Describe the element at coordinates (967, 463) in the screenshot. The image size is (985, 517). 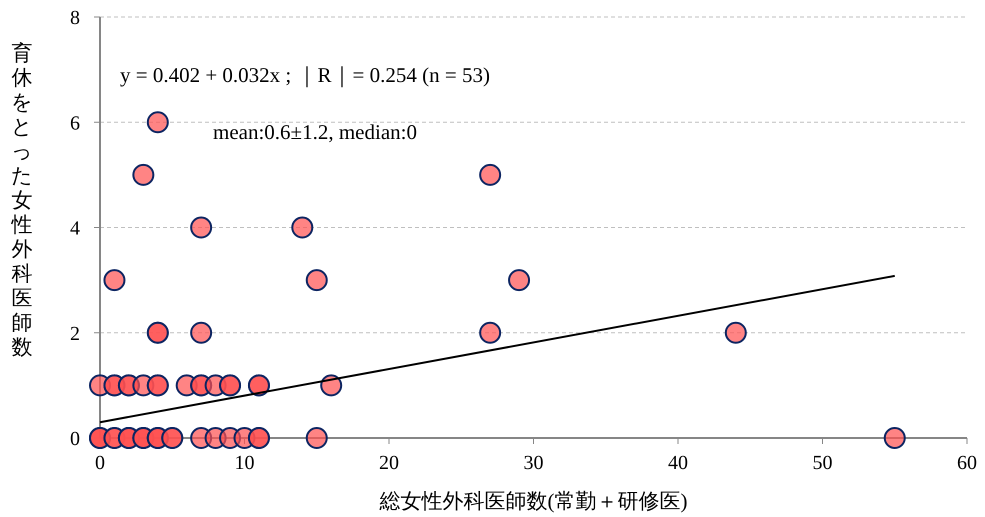
I see `x-tick-label: 60` at that location.